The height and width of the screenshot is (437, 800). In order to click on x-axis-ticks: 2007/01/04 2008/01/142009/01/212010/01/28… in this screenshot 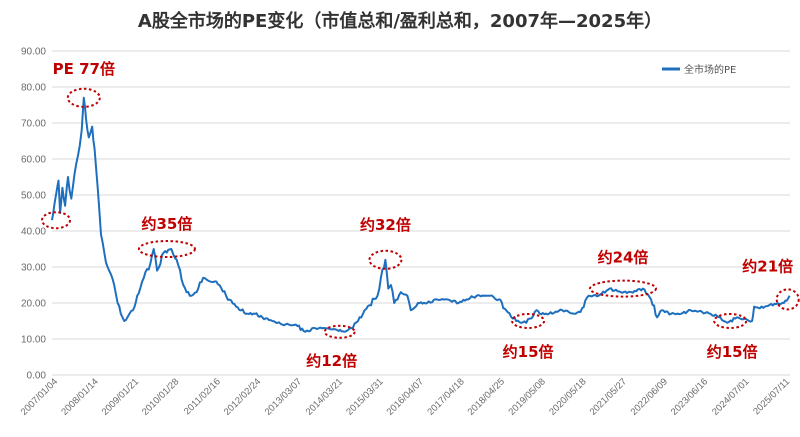, I will do `click(405, 396)`.